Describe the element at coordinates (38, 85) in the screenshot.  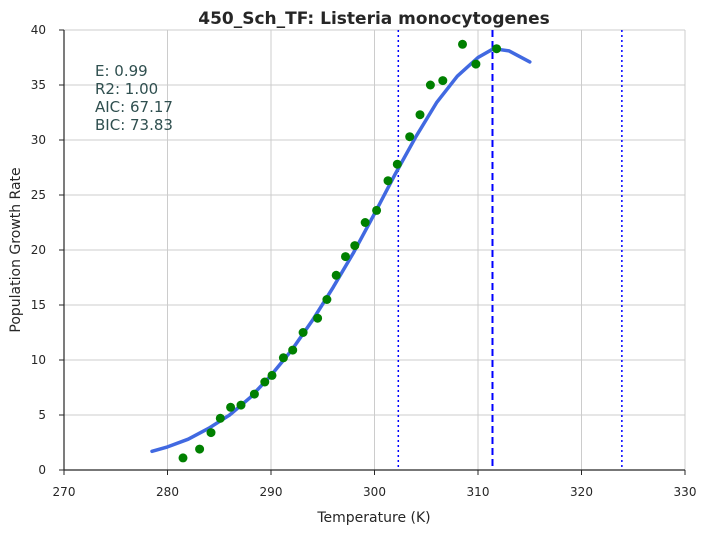
I see `y-tick-label: 35` at that location.